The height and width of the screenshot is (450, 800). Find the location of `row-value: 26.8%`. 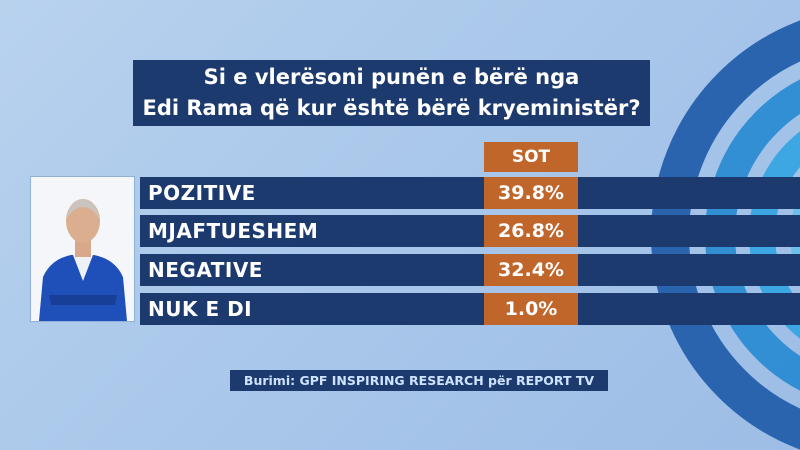

row-value: 26.8% is located at coordinates (531, 231).